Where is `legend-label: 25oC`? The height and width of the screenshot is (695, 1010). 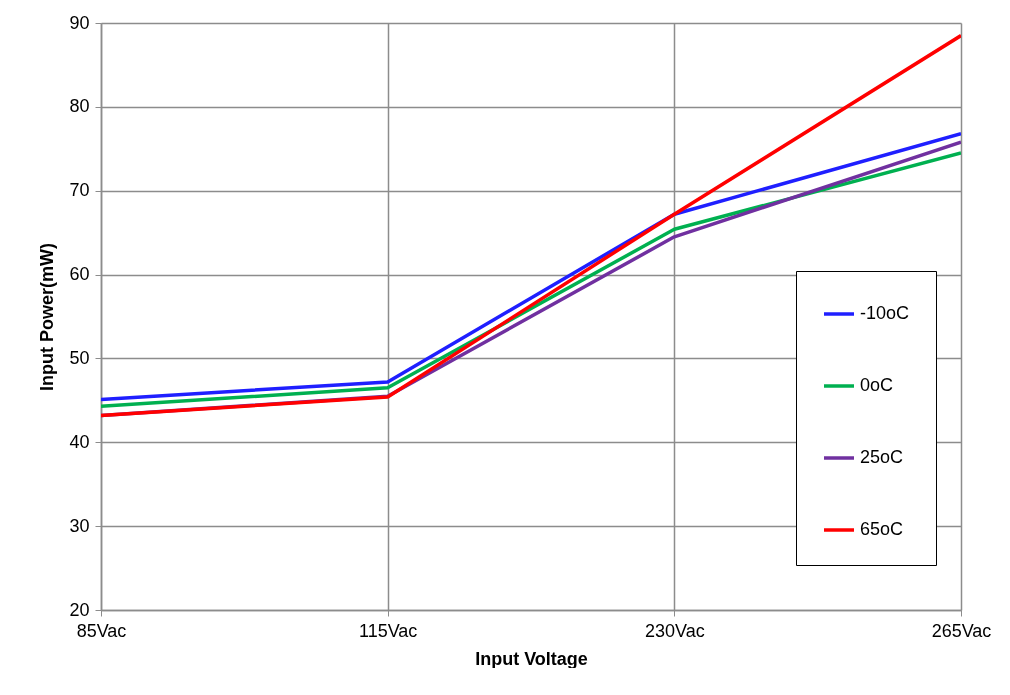
legend-label: 25oC is located at coordinates (882, 457).